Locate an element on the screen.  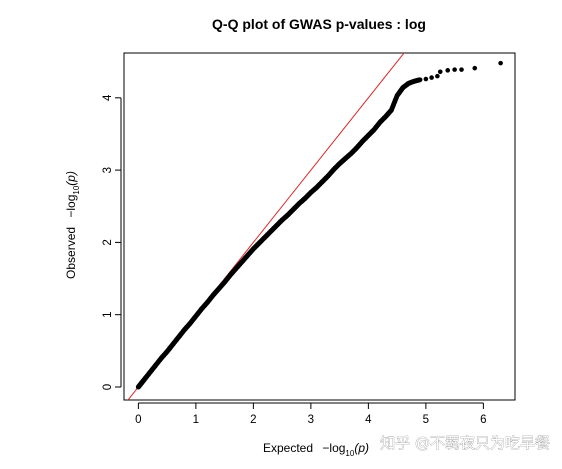
x-tick-label: 4 is located at coordinates (368, 420).